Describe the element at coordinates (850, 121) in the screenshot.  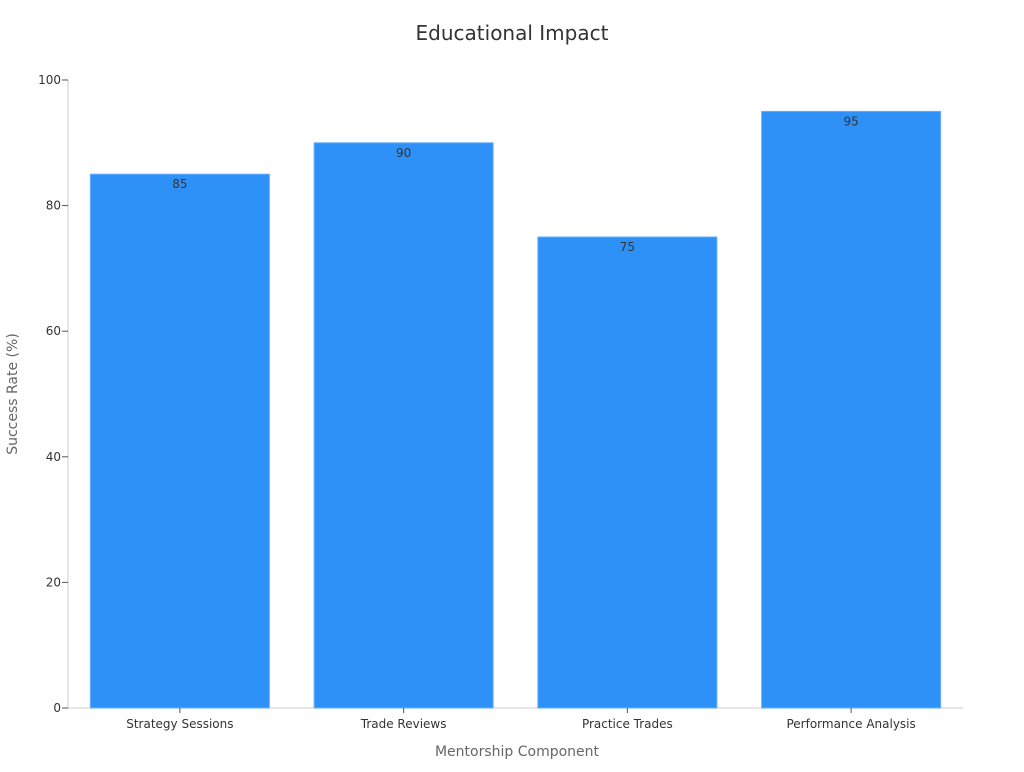
I see `bar-value-label: 95` at that location.